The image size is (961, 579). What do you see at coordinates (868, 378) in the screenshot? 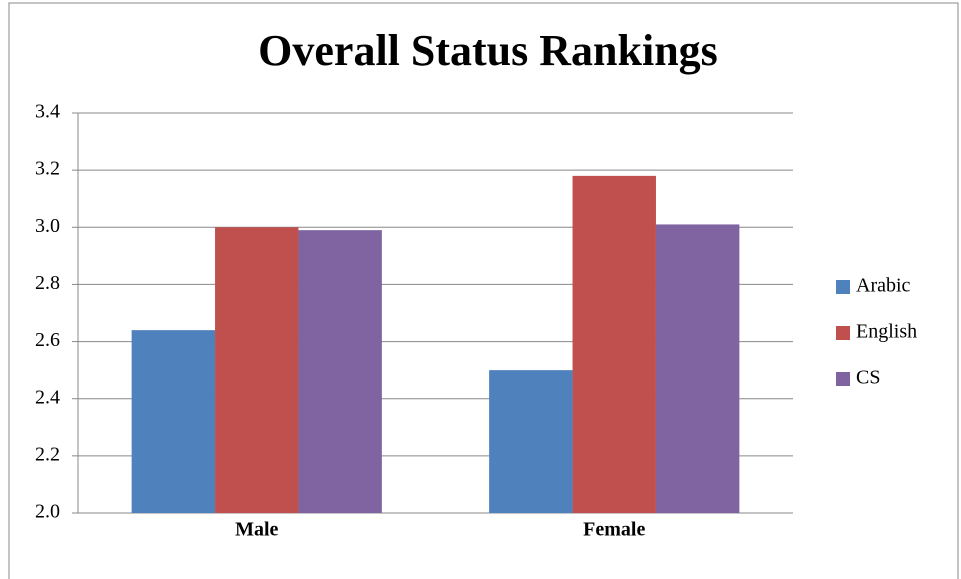
I see `legend-label: CS` at bounding box center [868, 378].